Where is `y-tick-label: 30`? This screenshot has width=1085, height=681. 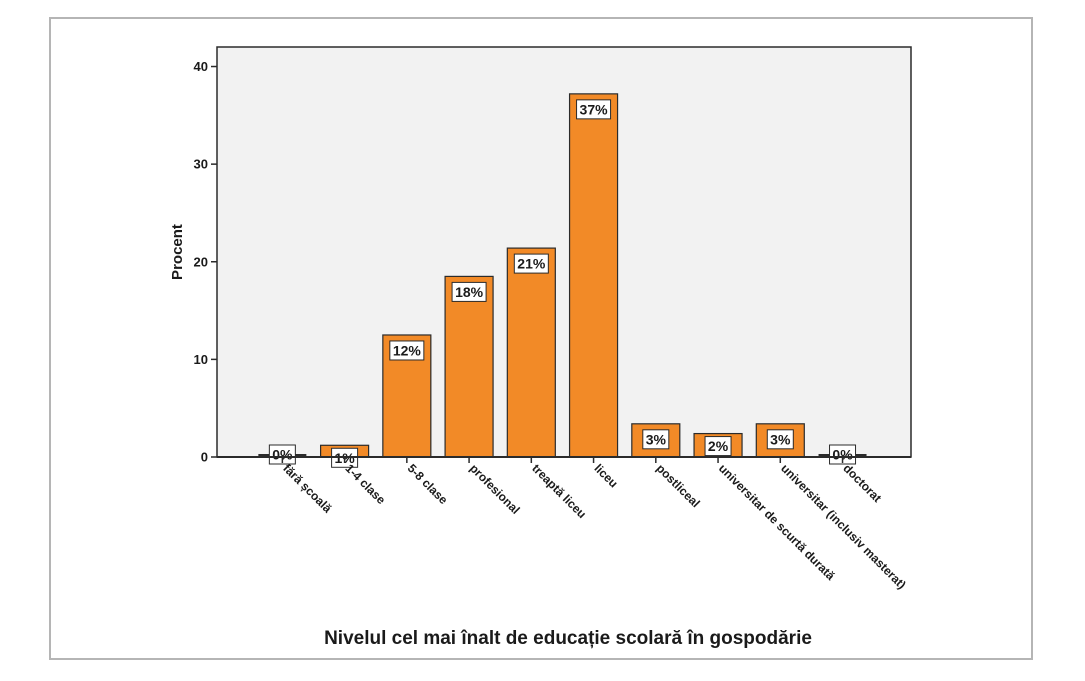
y-tick-label: 30 is located at coordinates (201, 164).